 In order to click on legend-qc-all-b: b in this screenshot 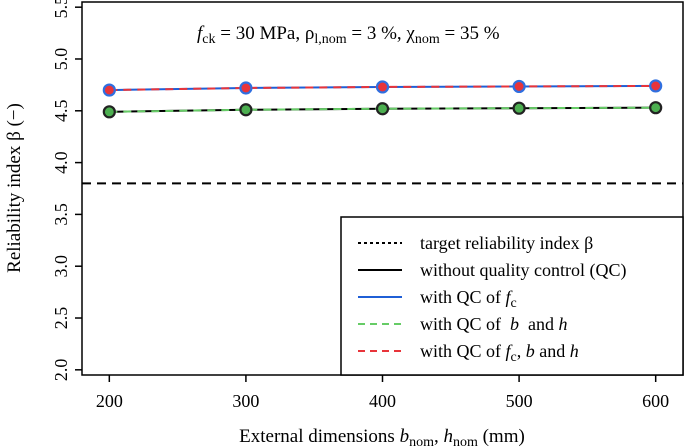, I will do `click(530, 351)`.